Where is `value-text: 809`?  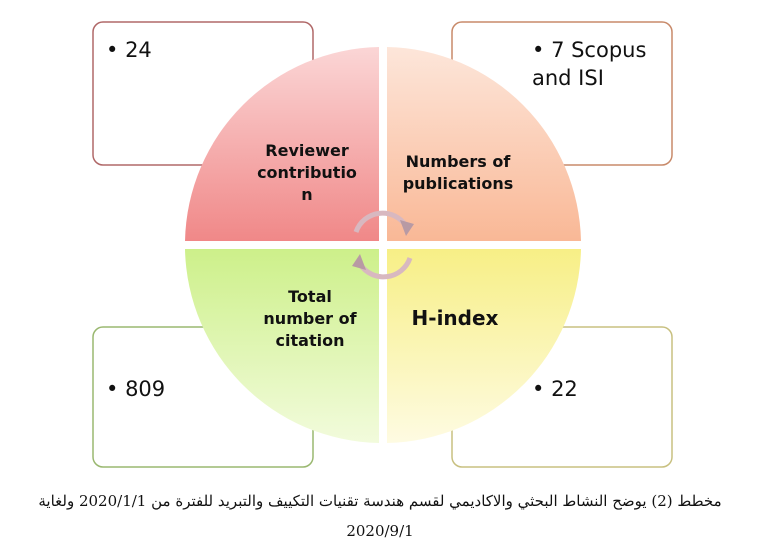
value-text: 809 is located at coordinates (135, 389).